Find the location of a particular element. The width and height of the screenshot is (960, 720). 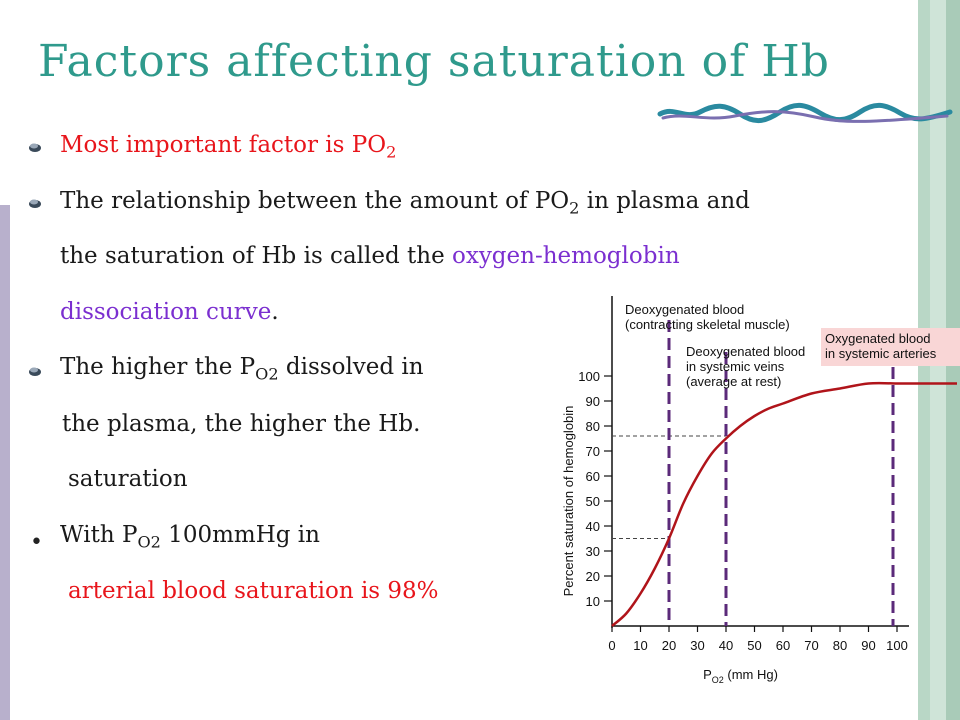

x-tick-label: 60 is located at coordinates (783, 645).